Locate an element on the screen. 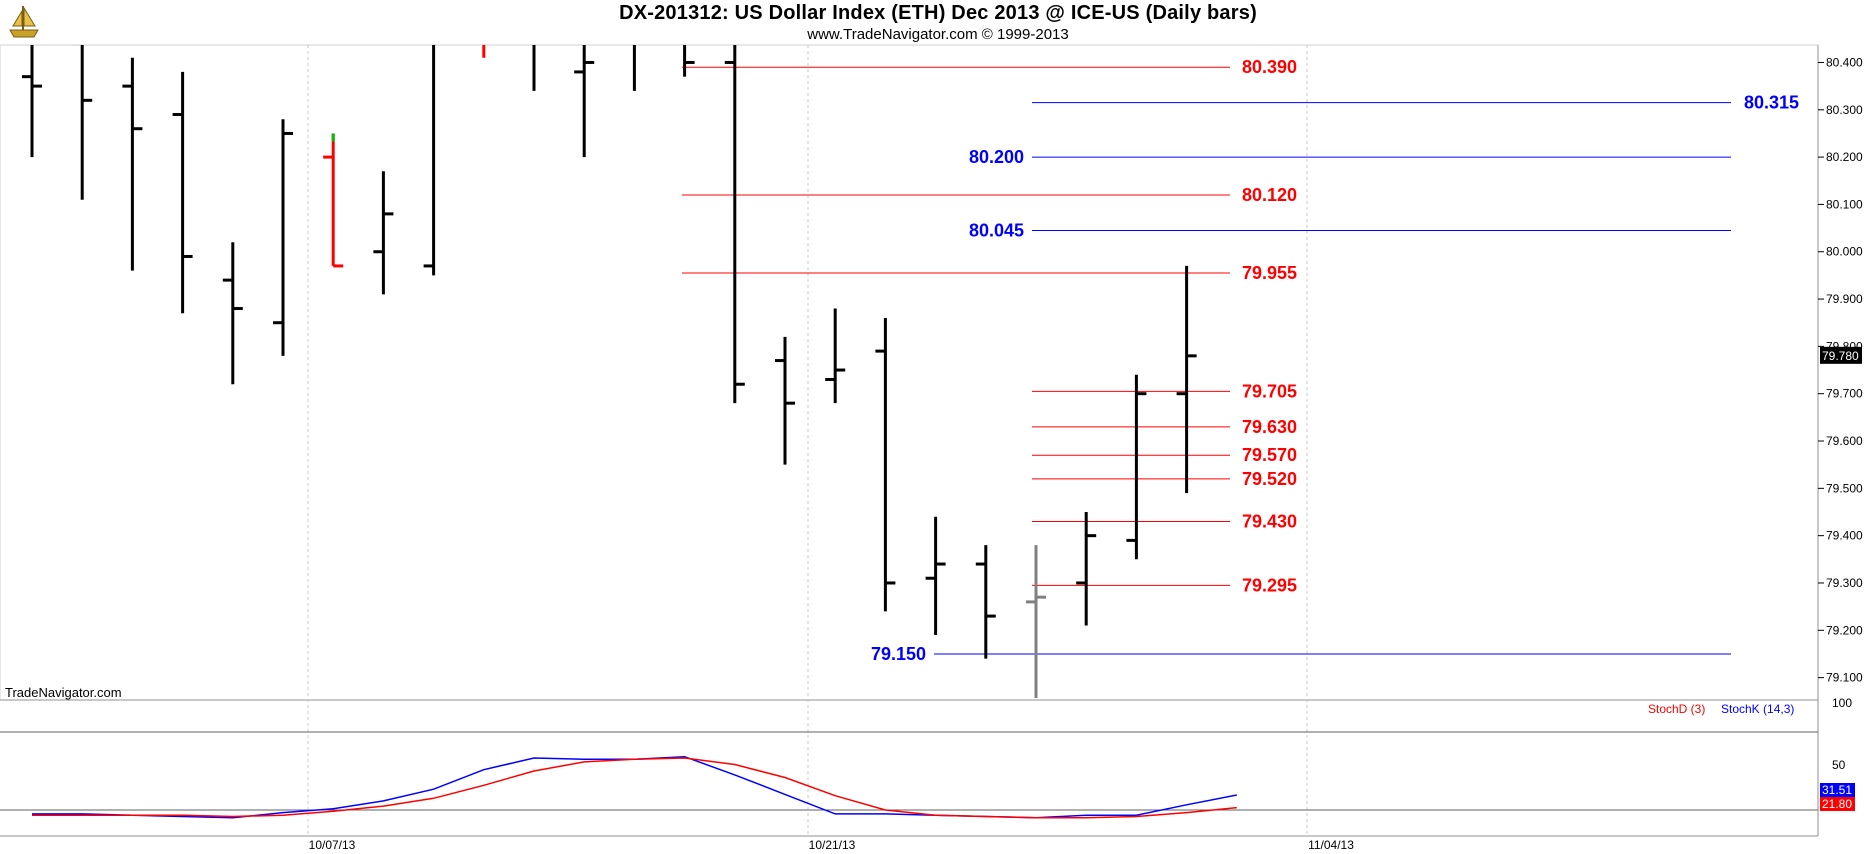 The height and width of the screenshot is (854, 1876). level-label: 79.630 is located at coordinates (1269, 427).